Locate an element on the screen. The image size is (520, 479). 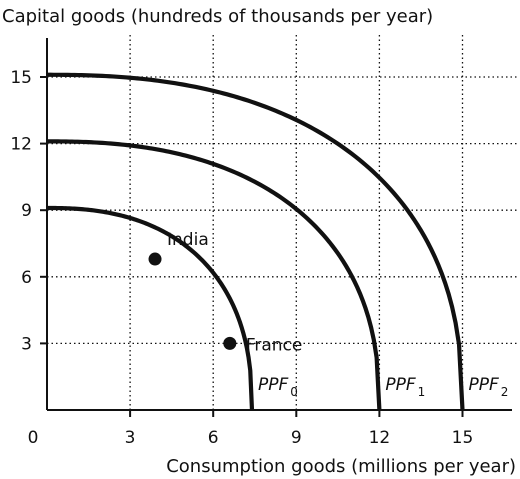
y-tick-label: 3 is located at coordinates (26, 344).